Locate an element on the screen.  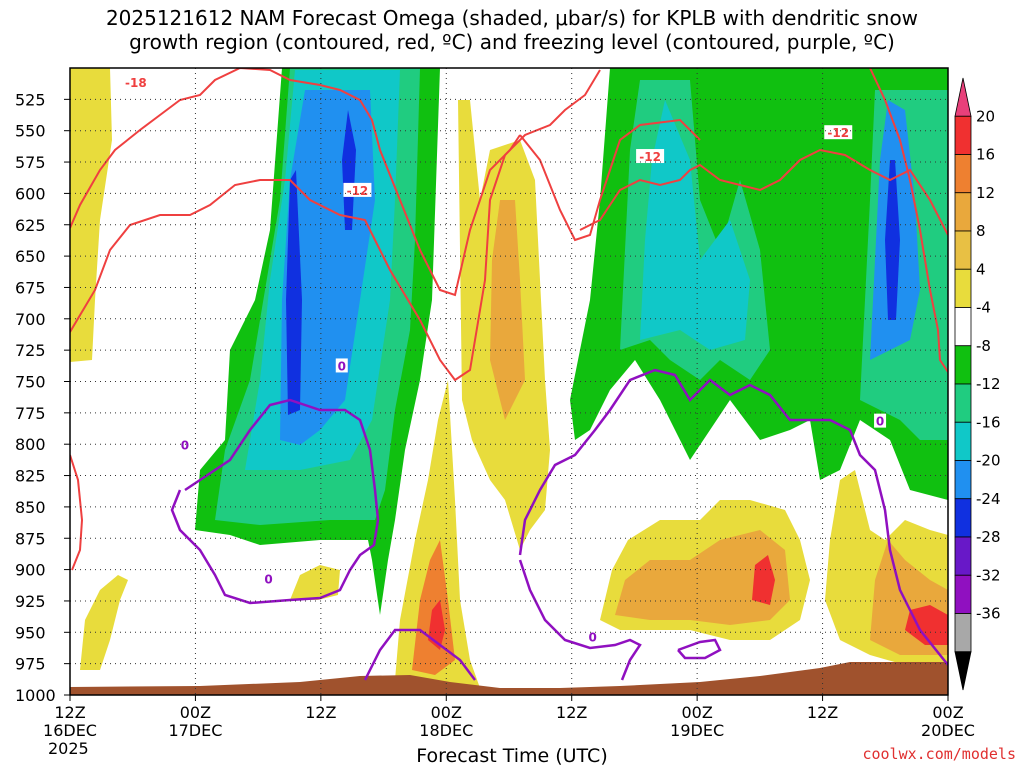
y-tick-label: 800 is located at coordinates (30, 444).